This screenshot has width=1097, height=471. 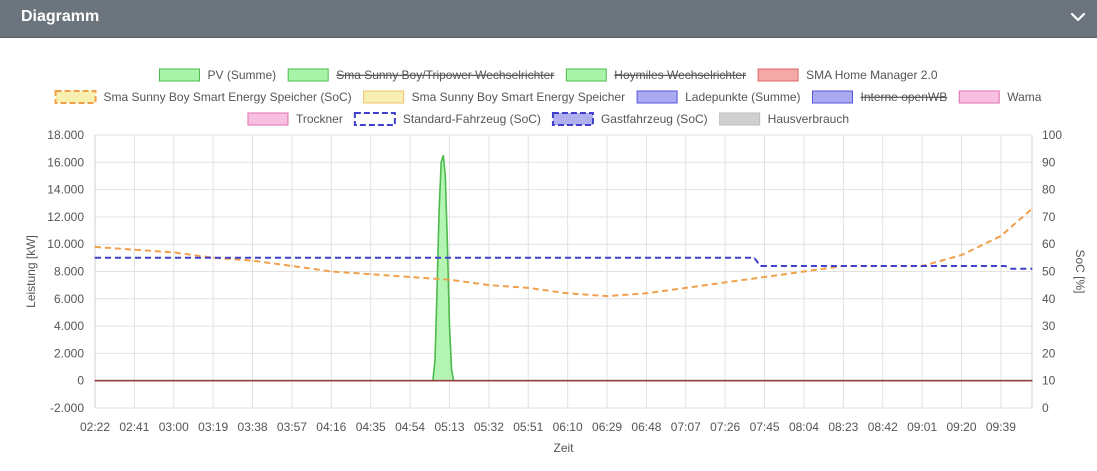 What do you see at coordinates (80, 381) in the screenshot?
I see `y-tick-label: 0` at bounding box center [80, 381].